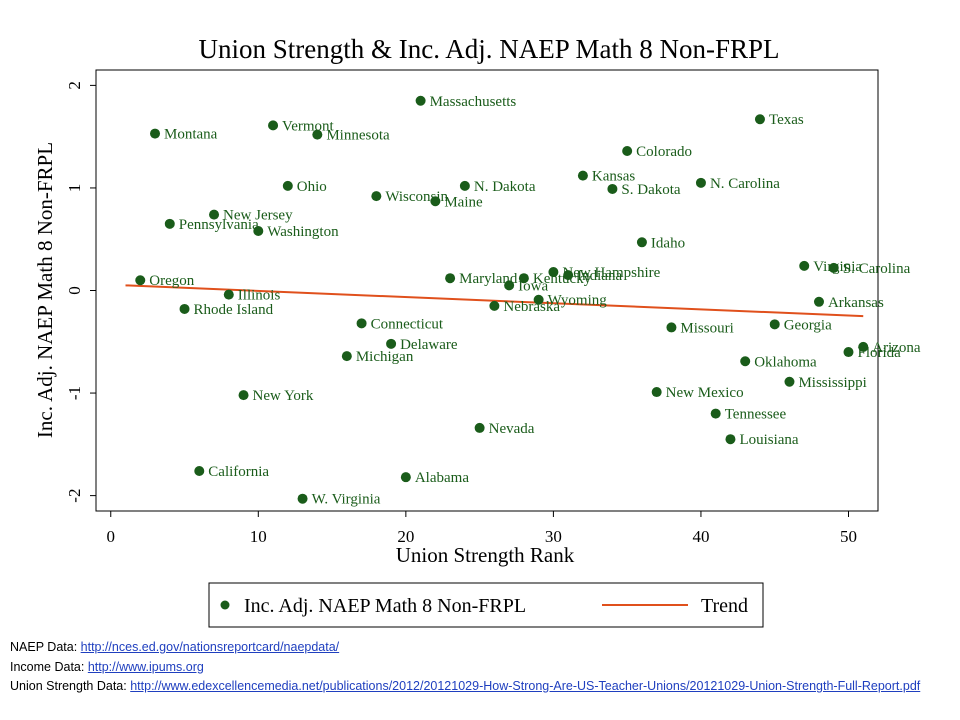 This screenshot has height=720, width=960. Describe the element at coordinates (856, 303) in the screenshot. I see `data-point-label: Arkansas` at that location.